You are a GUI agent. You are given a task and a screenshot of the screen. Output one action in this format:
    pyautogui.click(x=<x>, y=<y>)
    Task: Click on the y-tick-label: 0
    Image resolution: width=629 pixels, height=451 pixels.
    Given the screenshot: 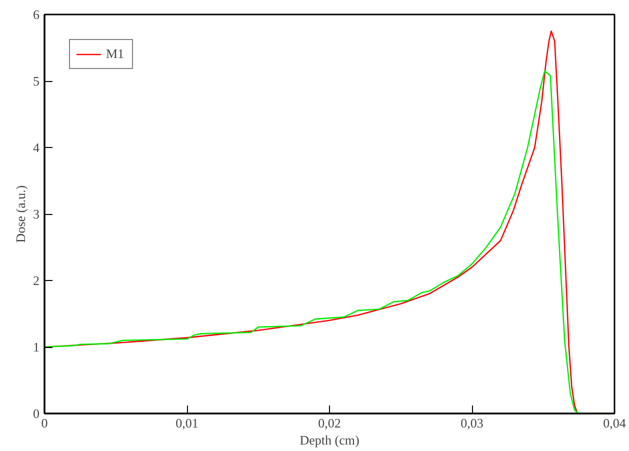 What is the action you would take?
    pyautogui.click(x=36, y=413)
    